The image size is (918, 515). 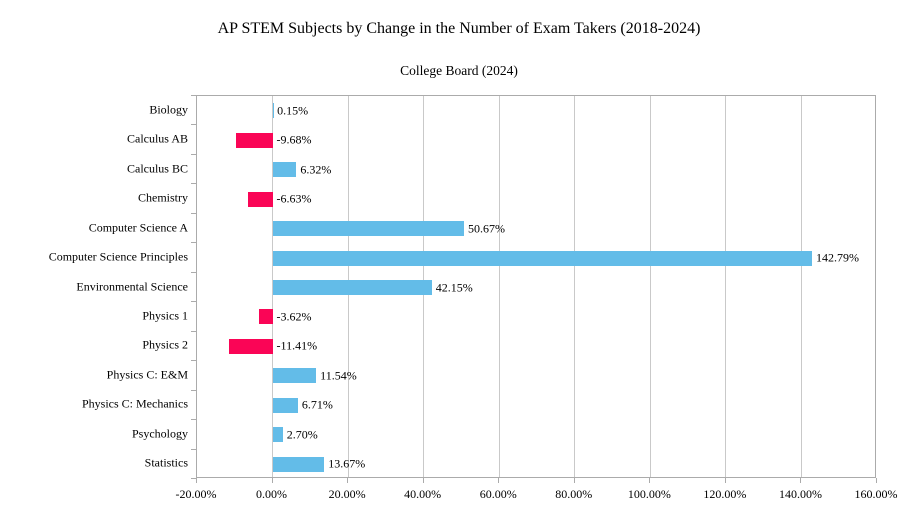 What do you see at coordinates (157, 168) in the screenshot?
I see `category-label: Calculus BC` at bounding box center [157, 168].